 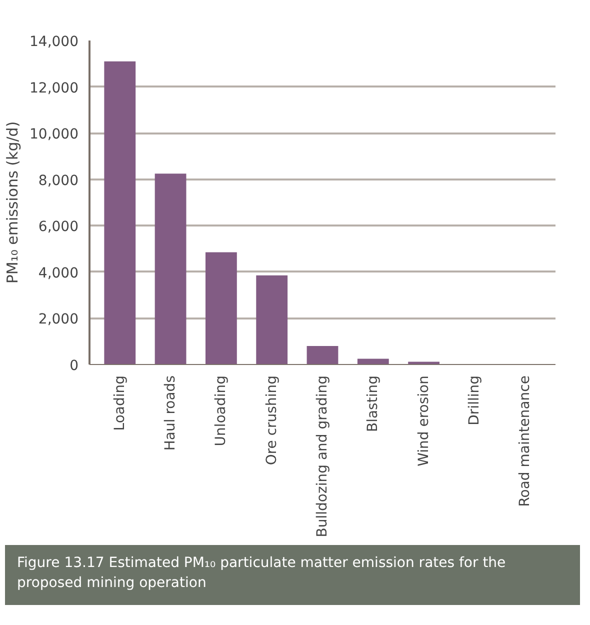 What do you see at coordinates (272, 420) in the screenshot?
I see `x-tick-label: Ore crushing` at bounding box center [272, 420].